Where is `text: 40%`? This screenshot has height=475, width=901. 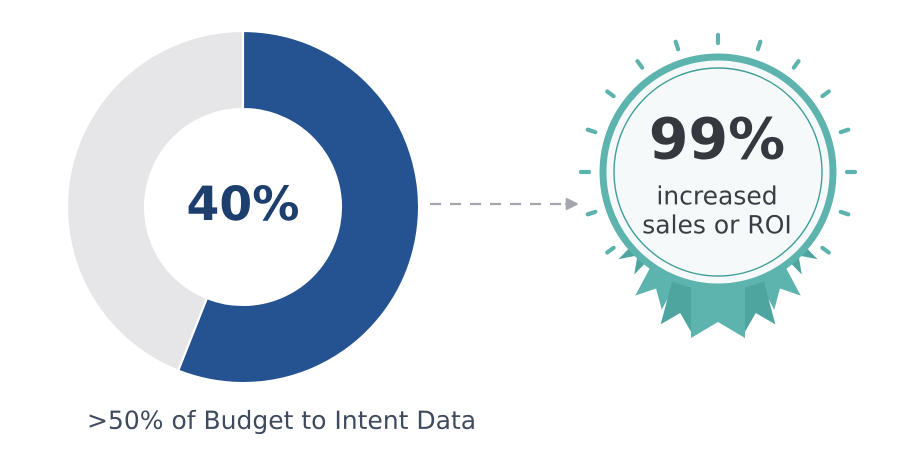
text: 40% is located at coordinates (243, 202).